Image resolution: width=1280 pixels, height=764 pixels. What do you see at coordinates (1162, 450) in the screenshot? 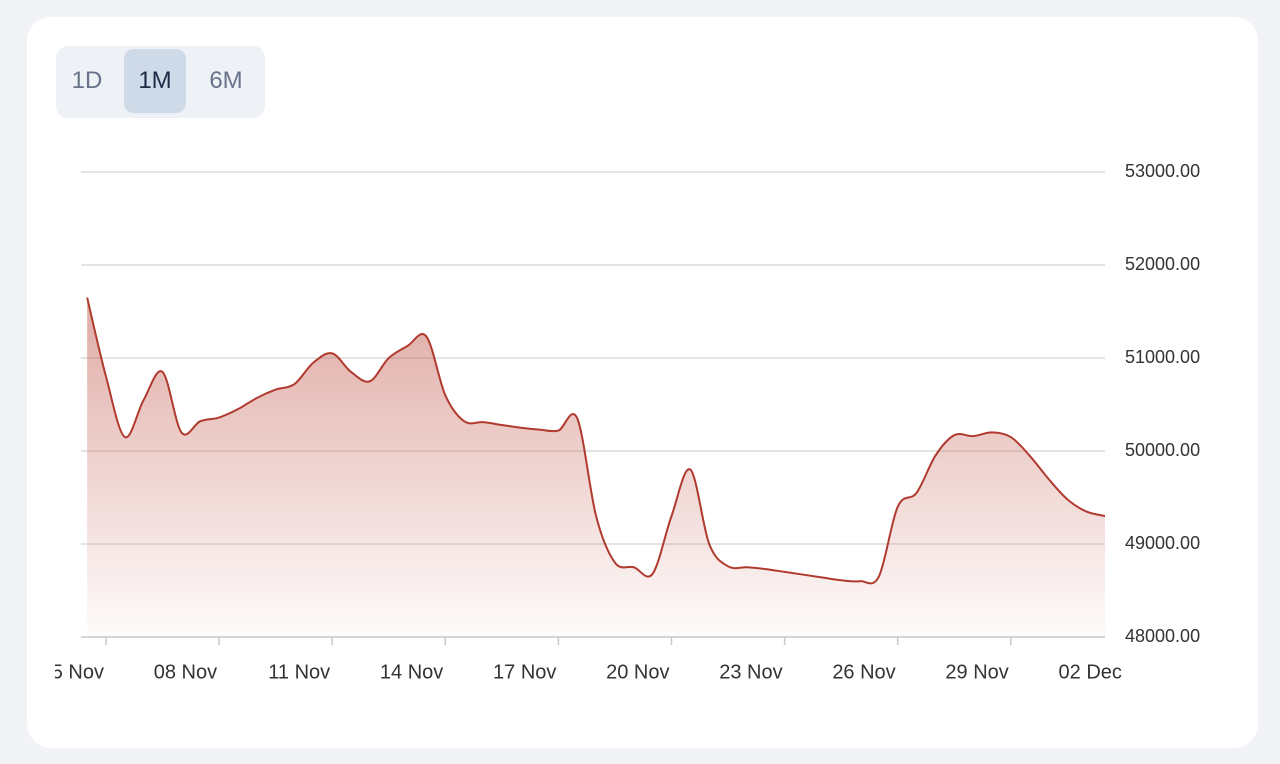
I see `y-tick-label: 50000.00` at bounding box center [1162, 450].